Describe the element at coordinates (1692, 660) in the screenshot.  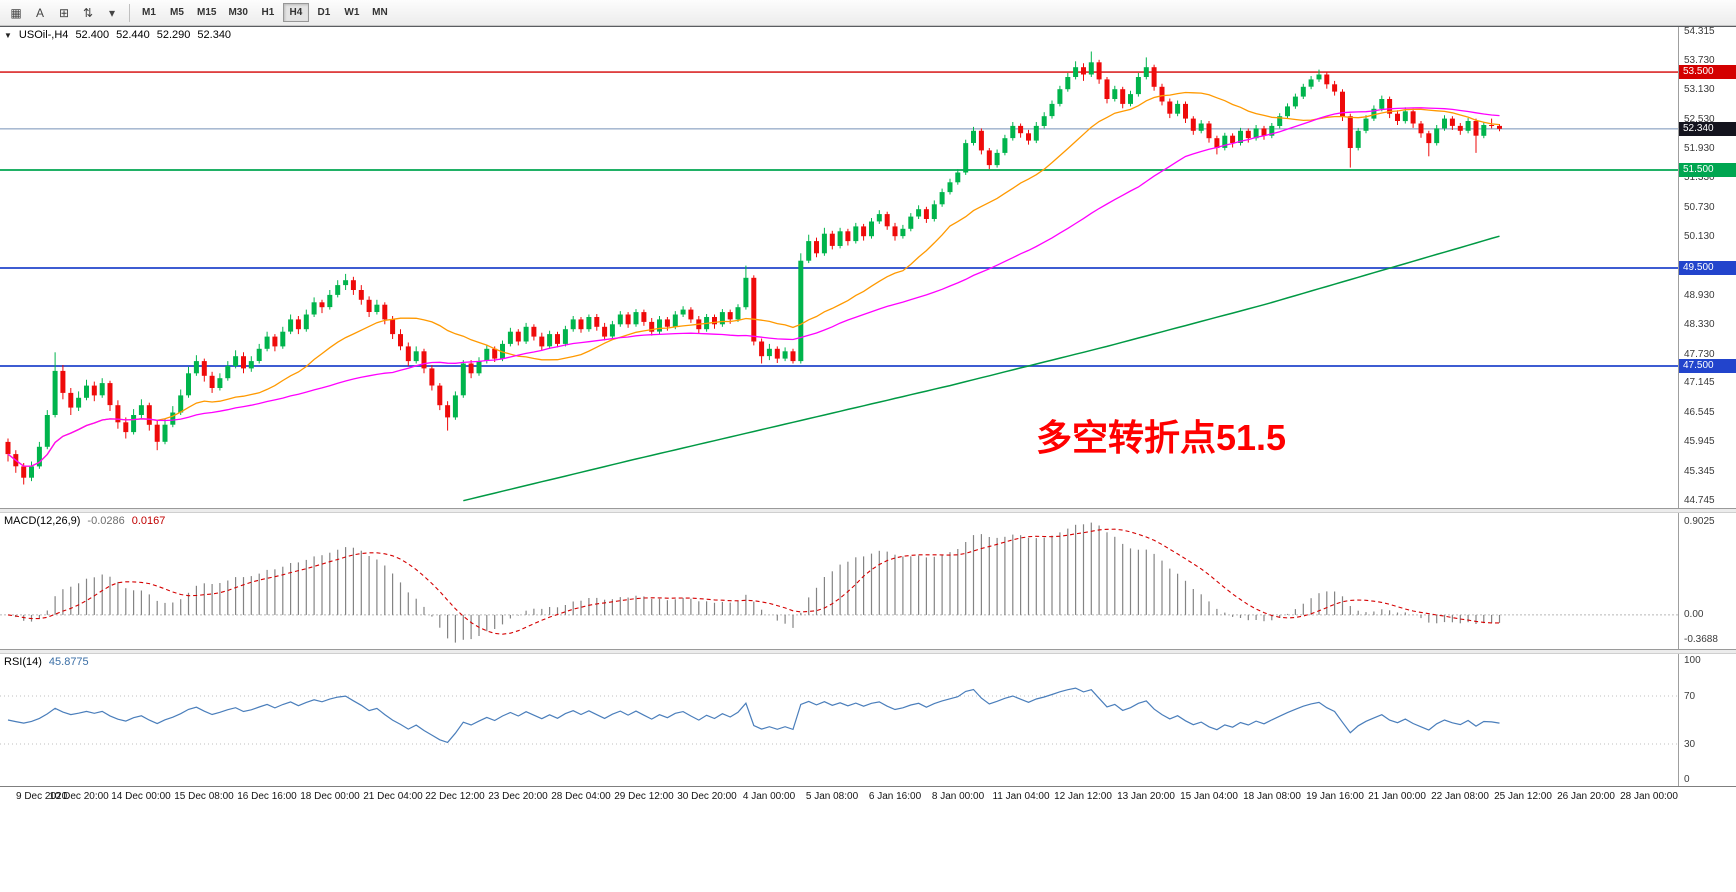
I see `rsi-tick-label: 100` at that location.